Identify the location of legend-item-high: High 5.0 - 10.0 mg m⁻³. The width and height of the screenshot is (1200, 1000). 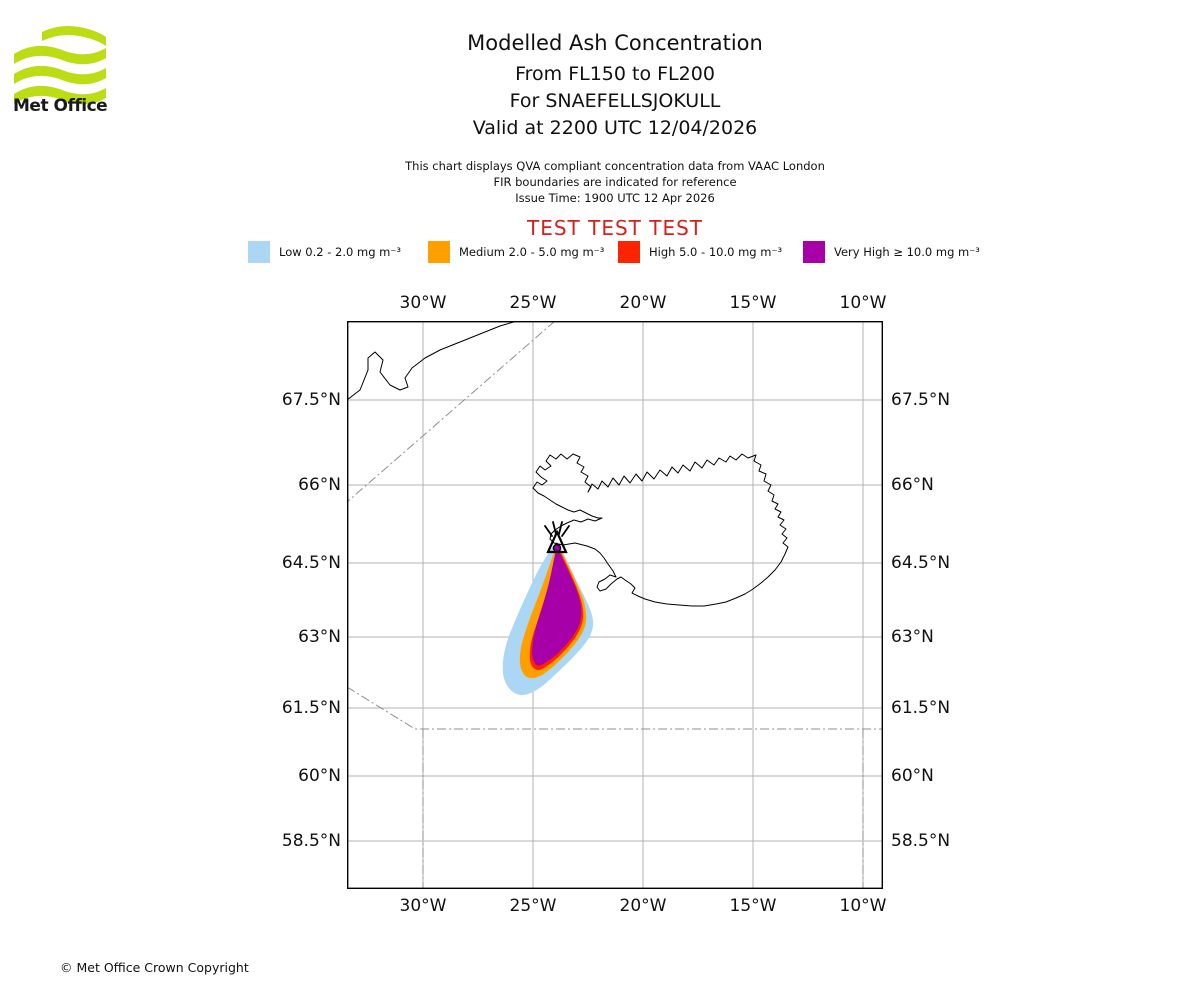
(700, 252).